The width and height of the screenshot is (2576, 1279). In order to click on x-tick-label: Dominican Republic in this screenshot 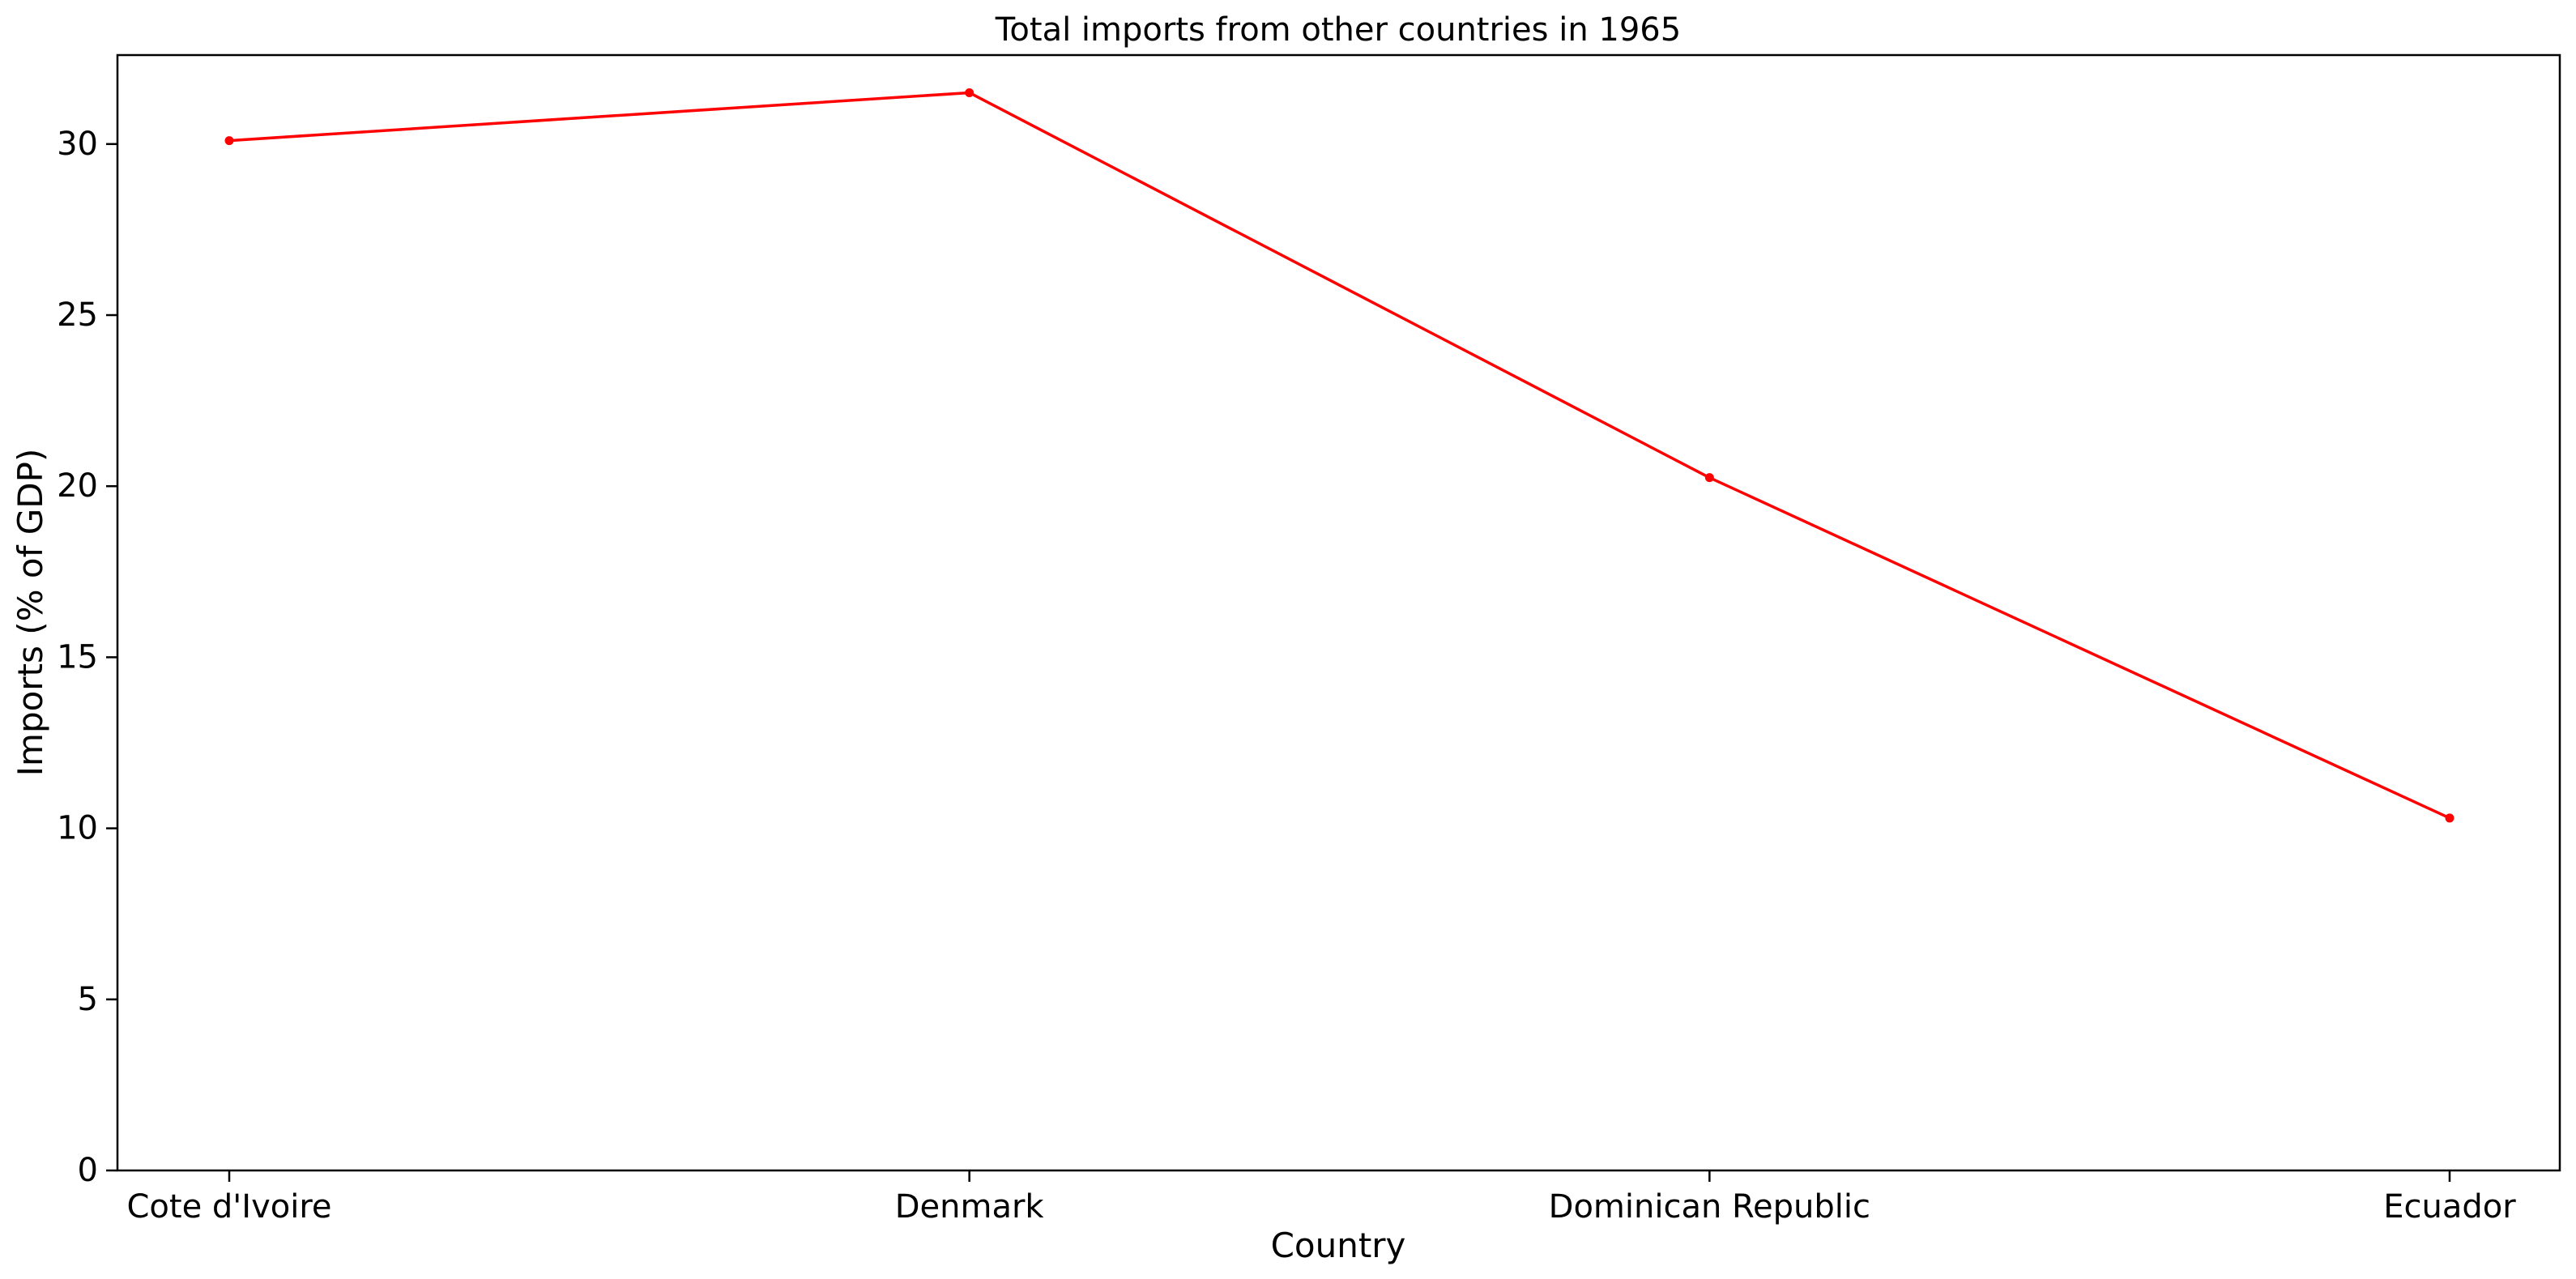, I will do `click(1710, 1207)`.